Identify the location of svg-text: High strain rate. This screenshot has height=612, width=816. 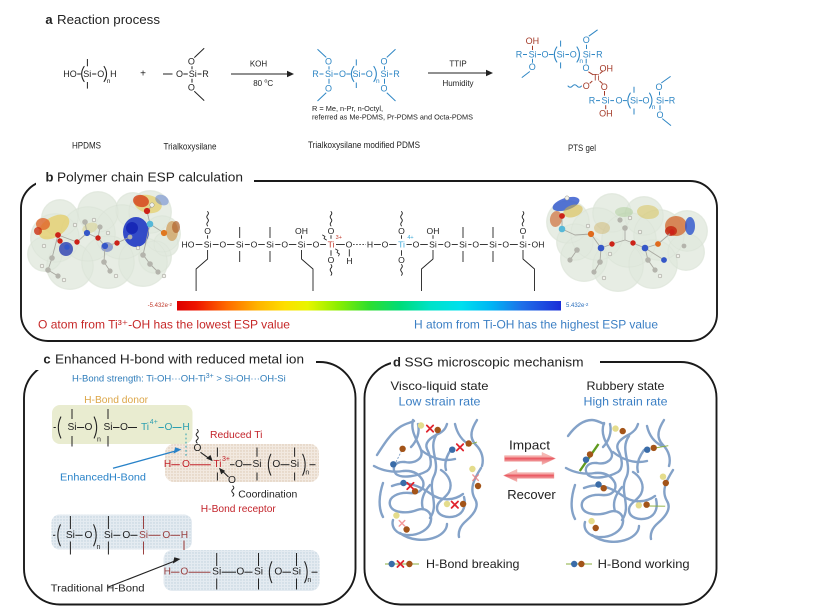
(626, 402).